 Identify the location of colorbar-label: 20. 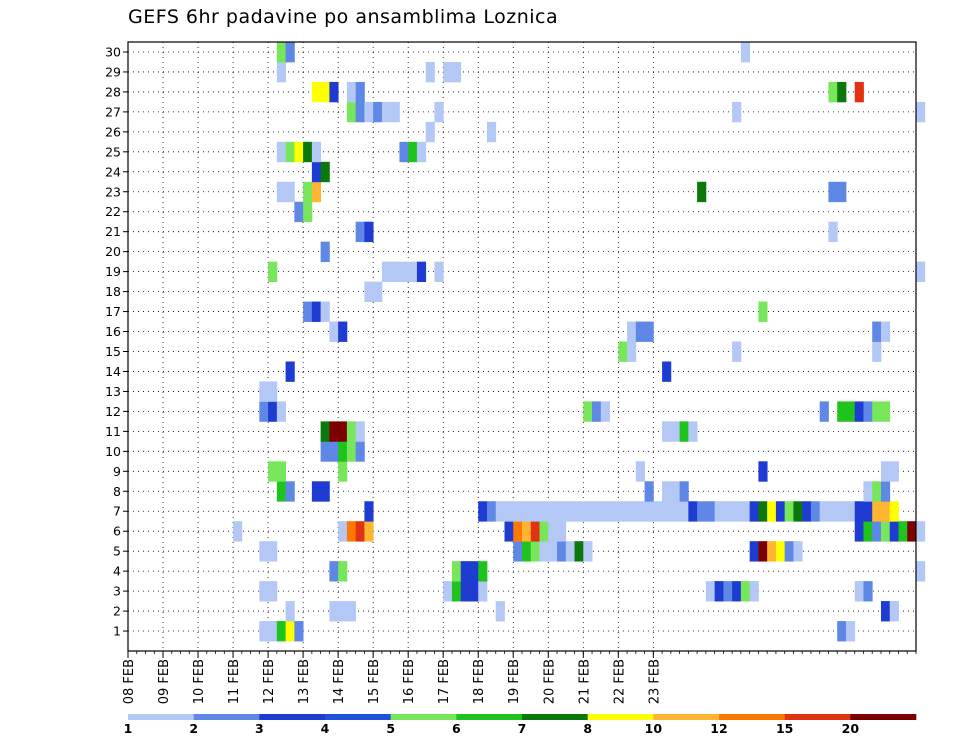
(851, 728).